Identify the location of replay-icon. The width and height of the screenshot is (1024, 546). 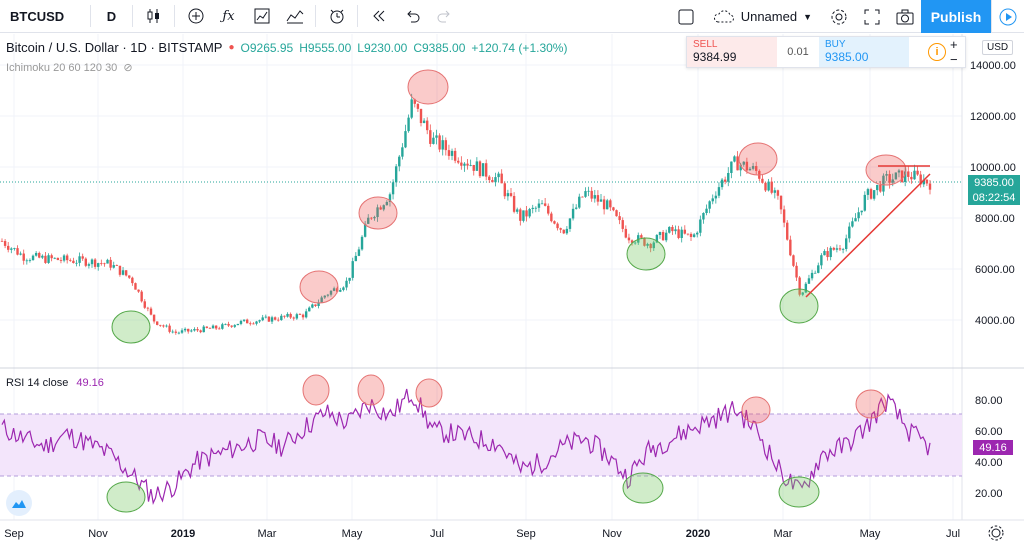
(378, 16).